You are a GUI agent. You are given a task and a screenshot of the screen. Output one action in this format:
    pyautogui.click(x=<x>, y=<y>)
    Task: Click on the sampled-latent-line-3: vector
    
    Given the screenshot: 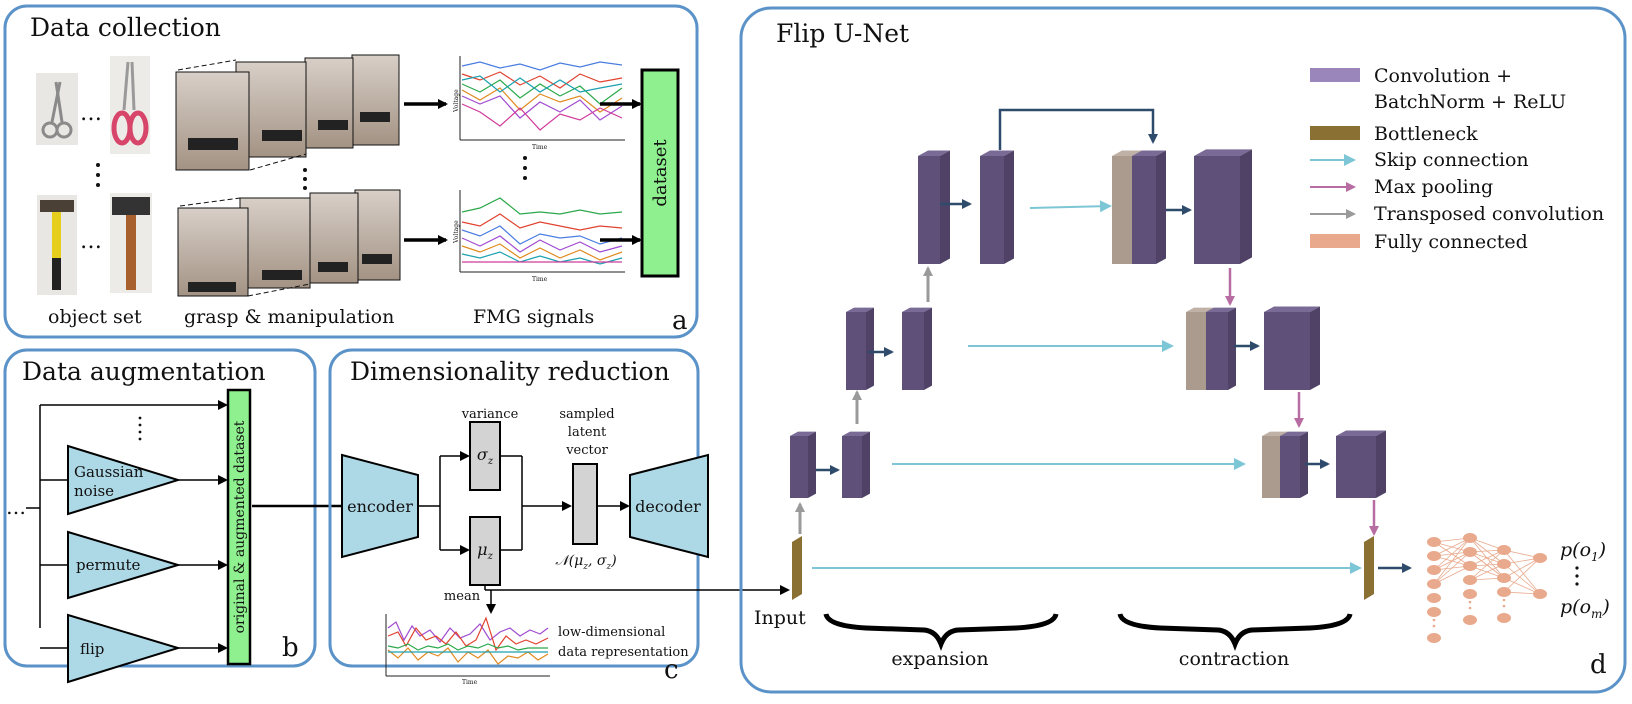 What is the action you would take?
    pyautogui.click(x=586, y=450)
    